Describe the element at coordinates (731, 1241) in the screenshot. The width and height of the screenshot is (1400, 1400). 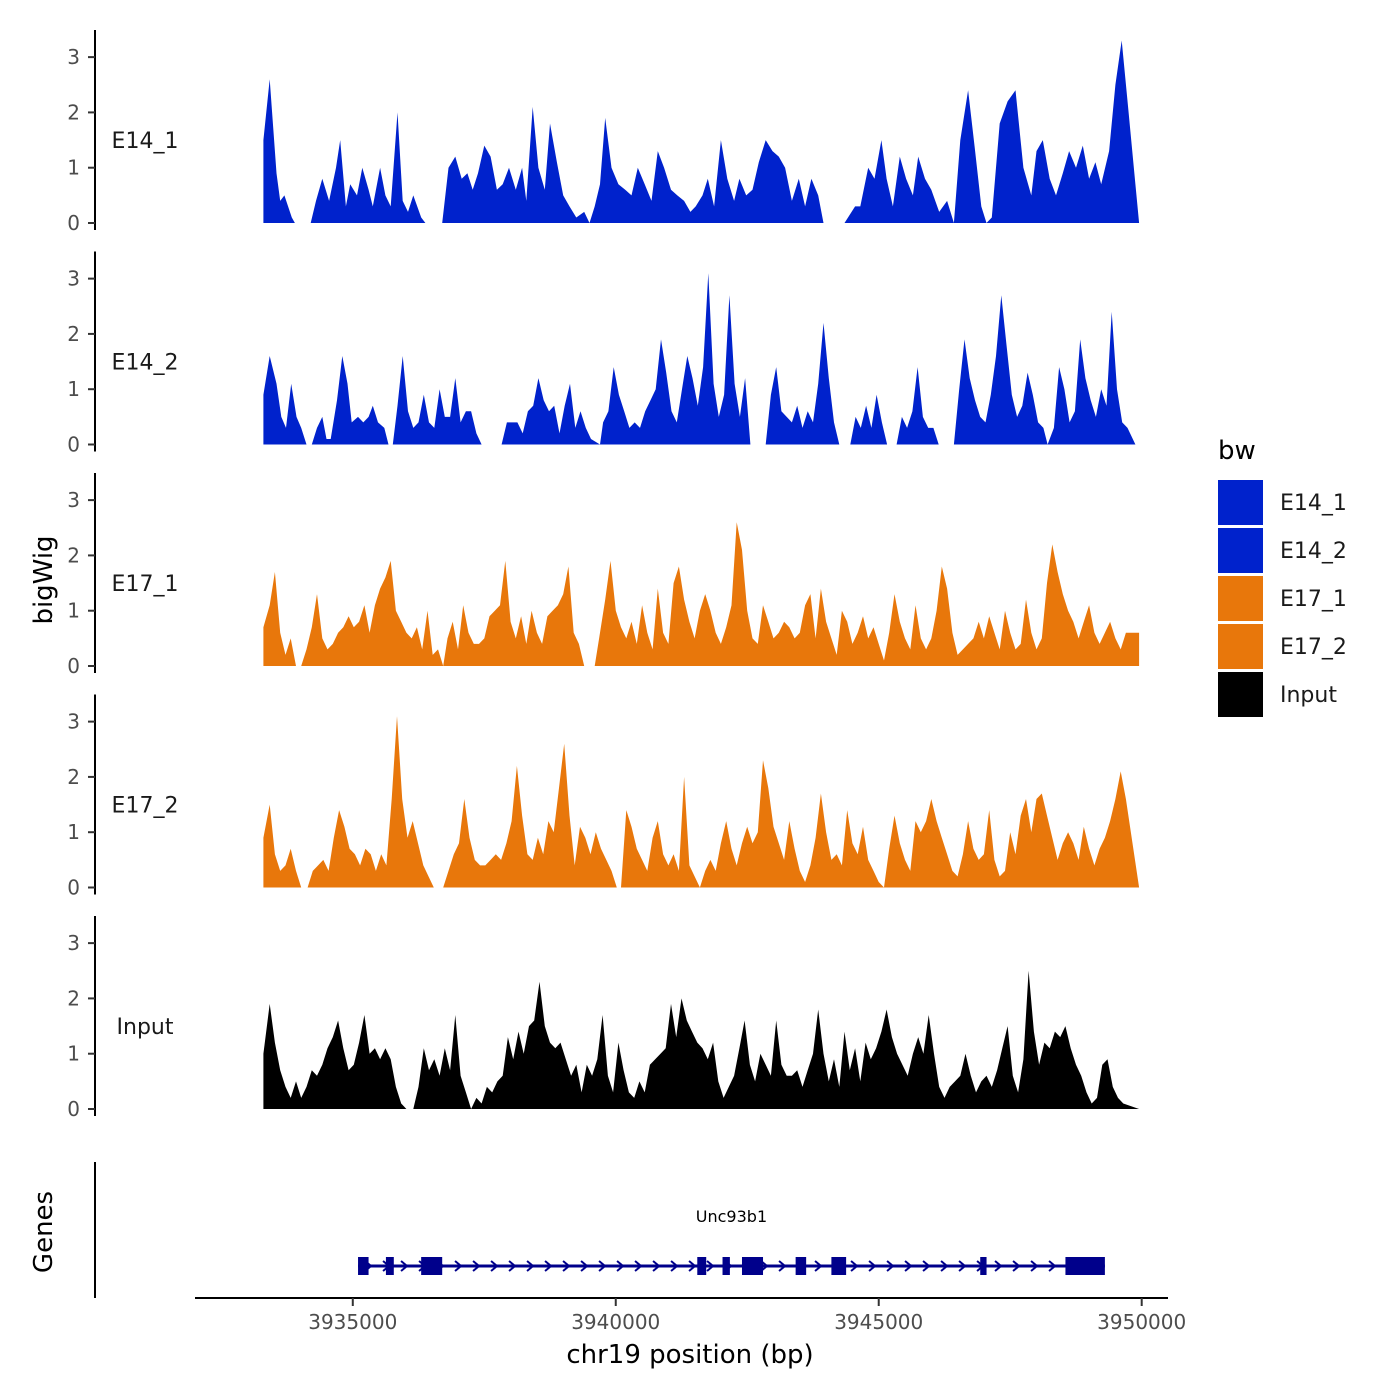
I see `gene-Unc93b1: Unc93b1` at that location.